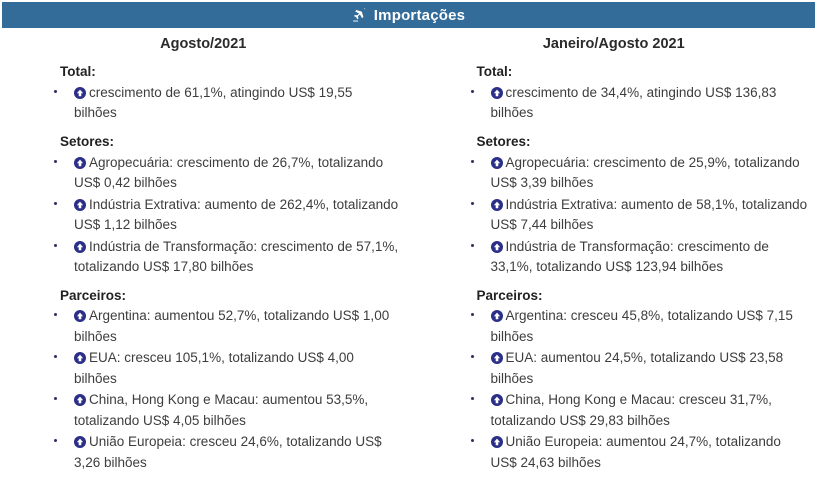 The height and width of the screenshot is (481, 817). I want to click on column-heading: Agosto/2021, so click(203, 44).